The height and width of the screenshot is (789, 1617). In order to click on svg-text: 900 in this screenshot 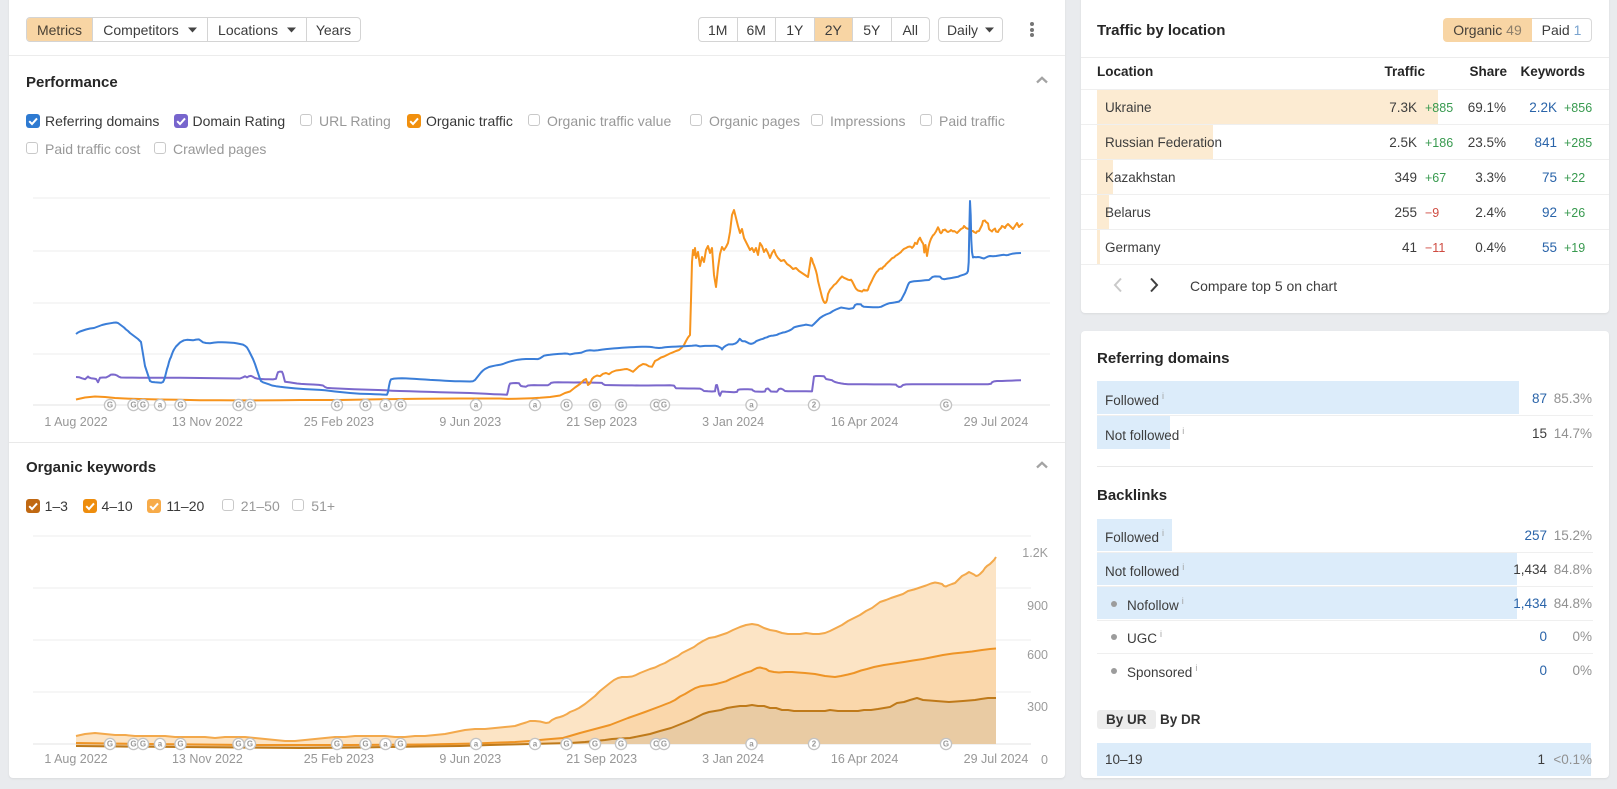, I will do `click(1037, 606)`.